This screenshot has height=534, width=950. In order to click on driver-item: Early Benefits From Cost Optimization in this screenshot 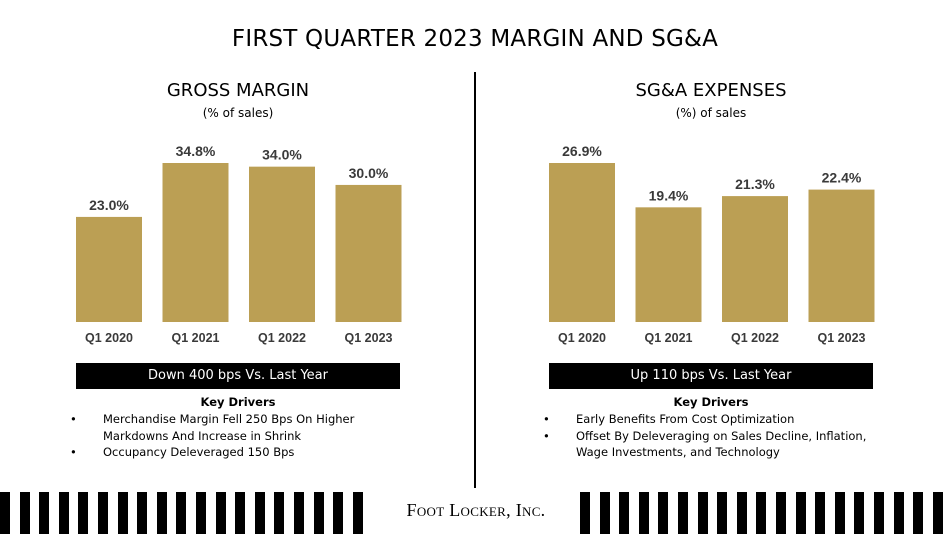, I will do `click(723, 419)`.